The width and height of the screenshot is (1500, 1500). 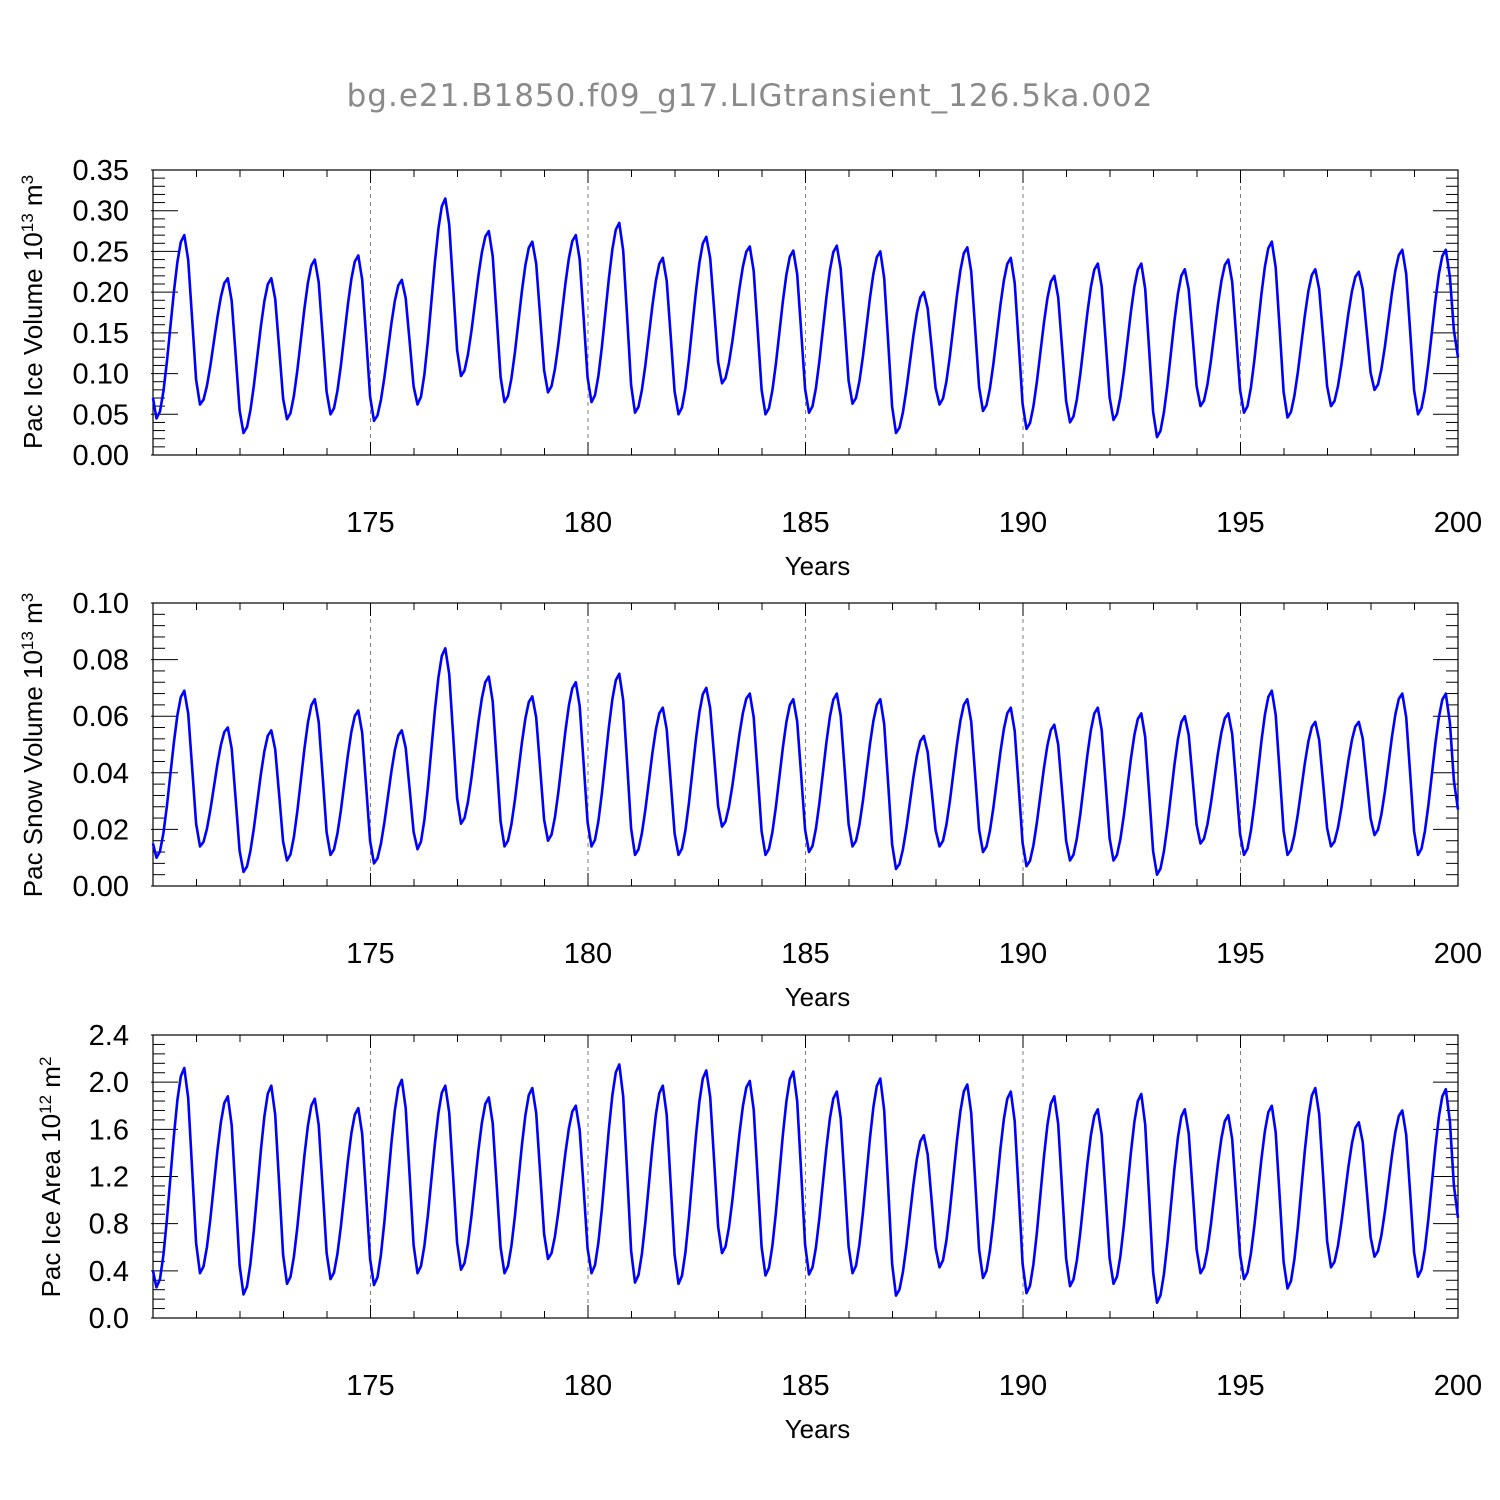 What do you see at coordinates (101, 717) in the screenshot?
I see `y-tick-label: 0.06` at bounding box center [101, 717].